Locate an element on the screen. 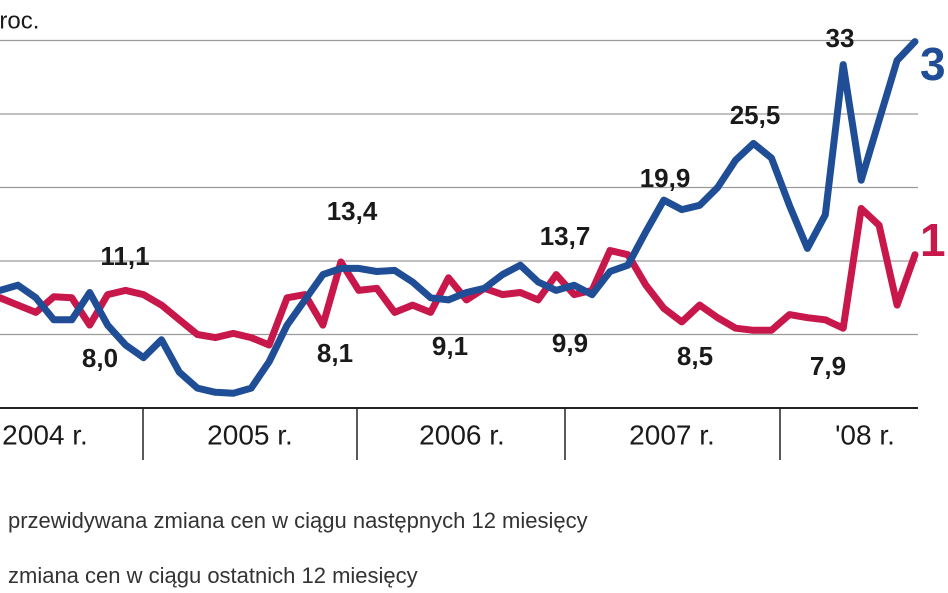 This screenshot has width=948, height=593. end-label: 3 is located at coordinates (933, 64).